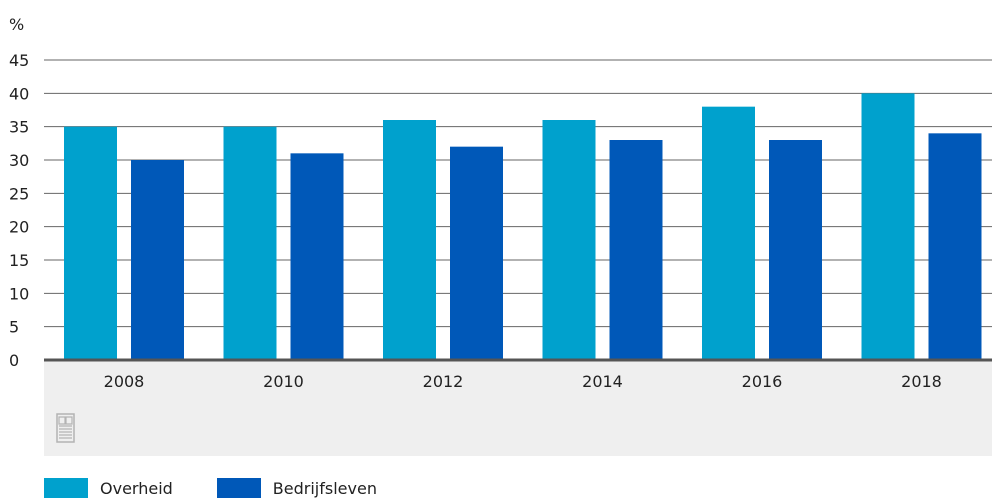  What do you see at coordinates (90, 243) in the screenshot?
I see `bar-overheid-2008` at bounding box center [90, 243].